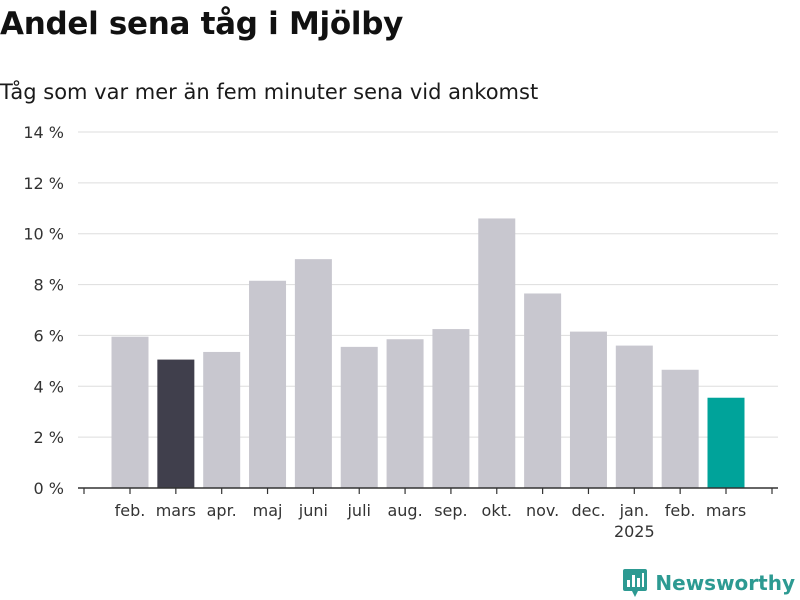 This screenshot has width=800, height=600. What do you see at coordinates (43, 234) in the screenshot?
I see `y-tick-label: 10 %` at bounding box center [43, 234].